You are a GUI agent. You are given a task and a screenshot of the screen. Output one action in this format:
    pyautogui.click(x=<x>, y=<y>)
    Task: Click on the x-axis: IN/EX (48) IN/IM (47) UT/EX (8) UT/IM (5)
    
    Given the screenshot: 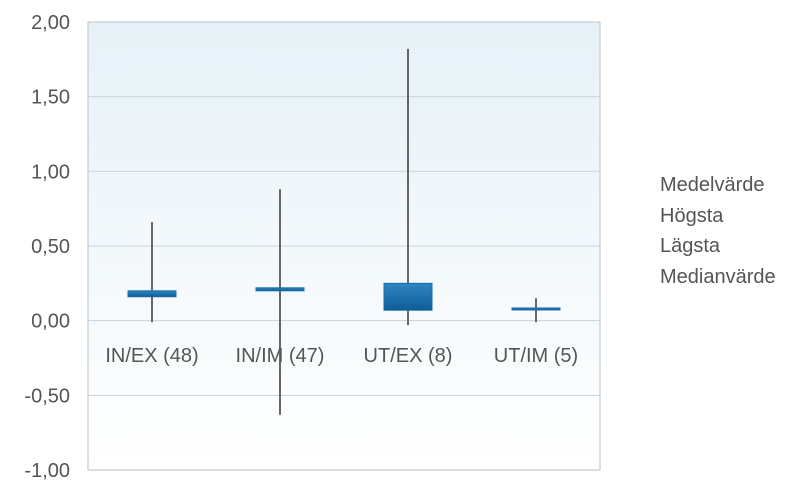 What is the action you would take?
    pyautogui.click(x=341, y=356)
    